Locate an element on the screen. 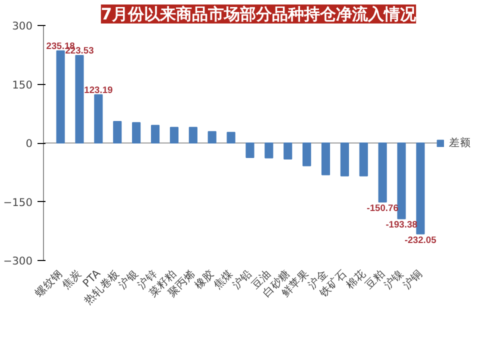  data-label: 123.19 is located at coordinates (98, 89).